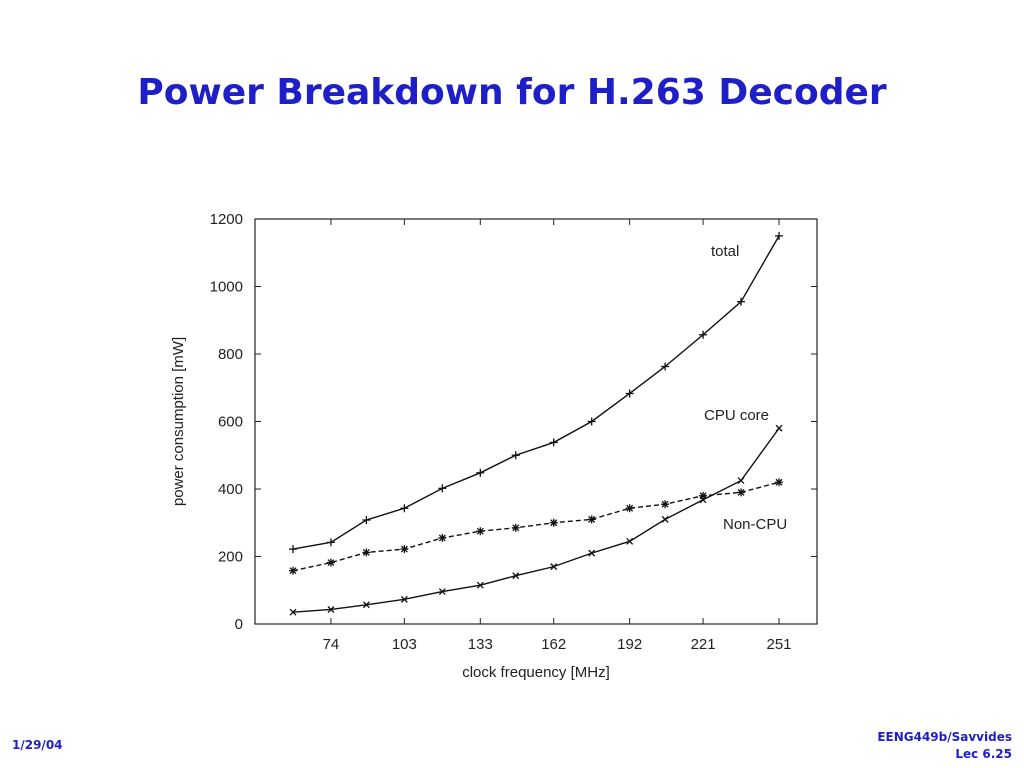 The image size is (1024, 768). I want to click on series-label-total: total, so click(725, 251).